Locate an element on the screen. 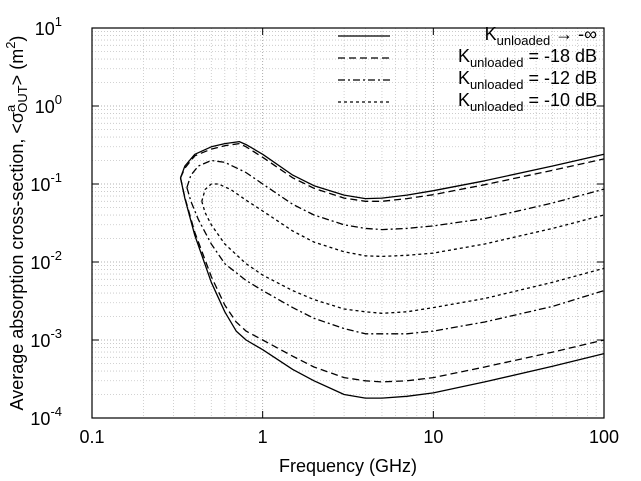 Image resolution: width=641 pixels, height=481 pixels. legend-label-rest: → -∞ is located at coordinates (573, 34).